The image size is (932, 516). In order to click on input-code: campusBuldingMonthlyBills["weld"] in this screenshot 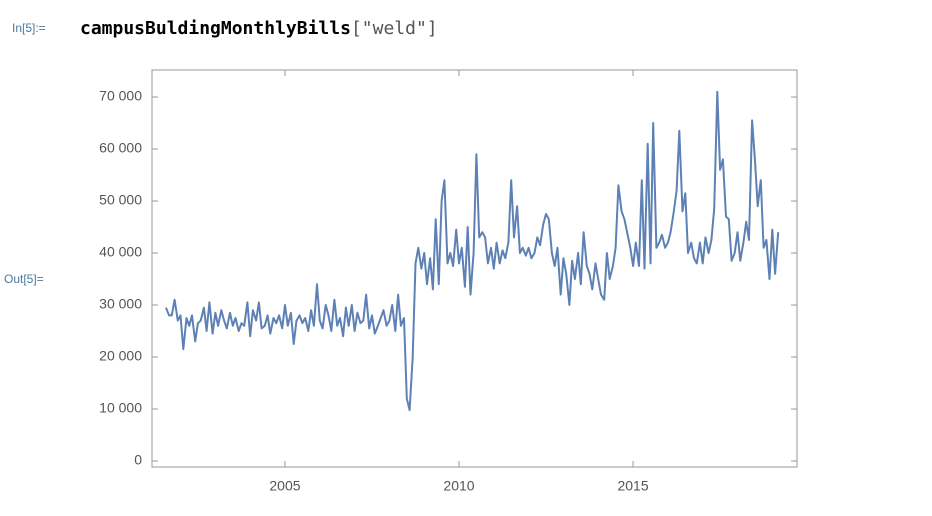, I will do `click(259, 28)`.